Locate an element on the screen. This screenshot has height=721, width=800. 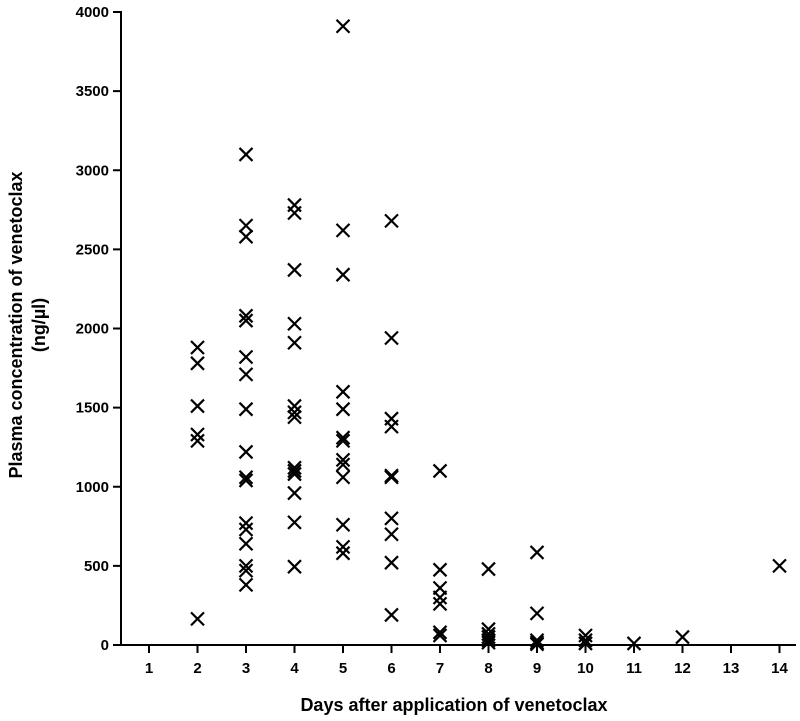
x-axis-title: Days after application of venetoclax is located at coordinates (453, 705).